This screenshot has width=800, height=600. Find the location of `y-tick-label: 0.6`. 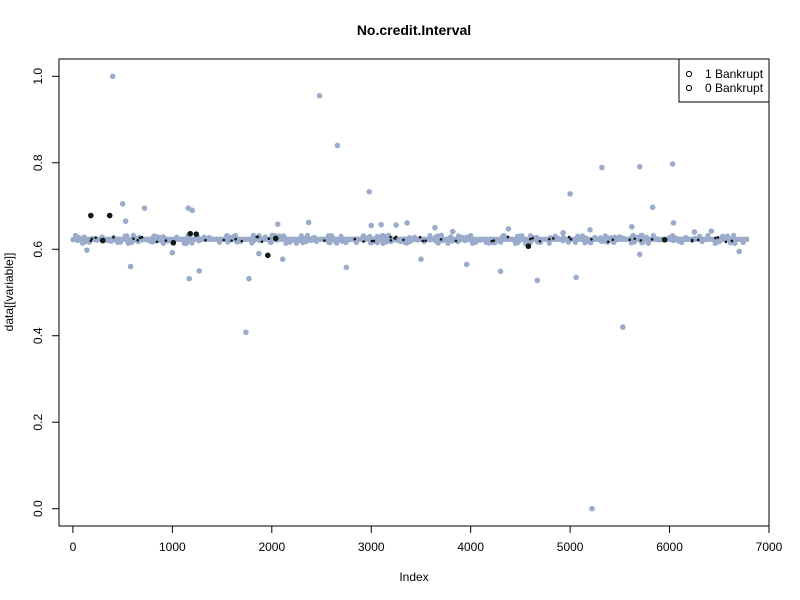

y-tick-label: 0.6 is located at coordinates (38, 249).